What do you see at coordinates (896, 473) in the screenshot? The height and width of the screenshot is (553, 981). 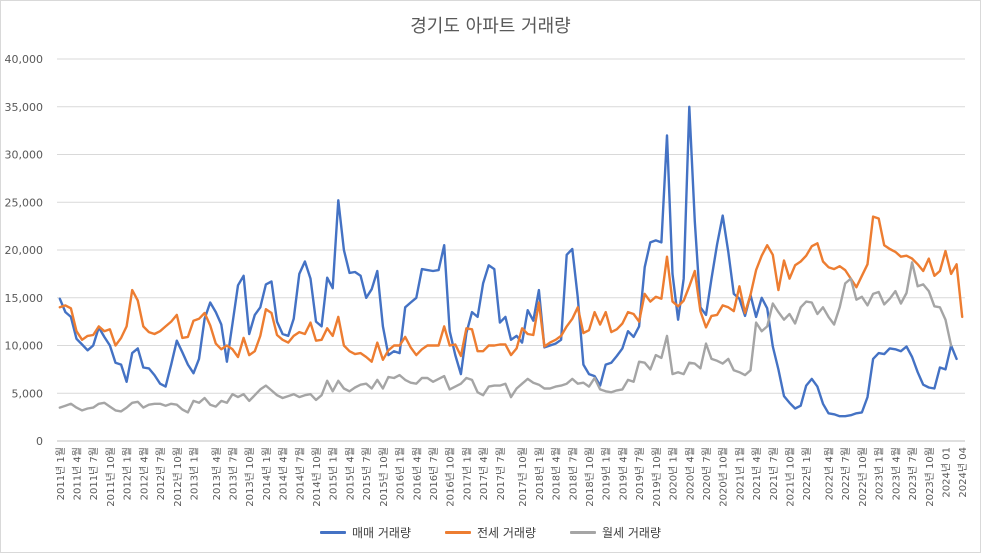 I see `x-tick-label: 2023년 4월` at bounding box center [896, 473].